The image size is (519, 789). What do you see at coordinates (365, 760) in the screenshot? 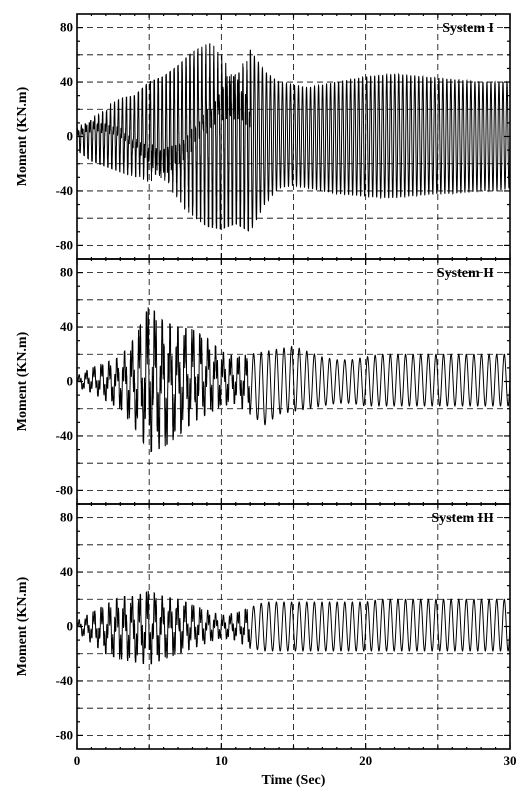
I see `x-tick-label: 20` at bounding box center [365, 760].